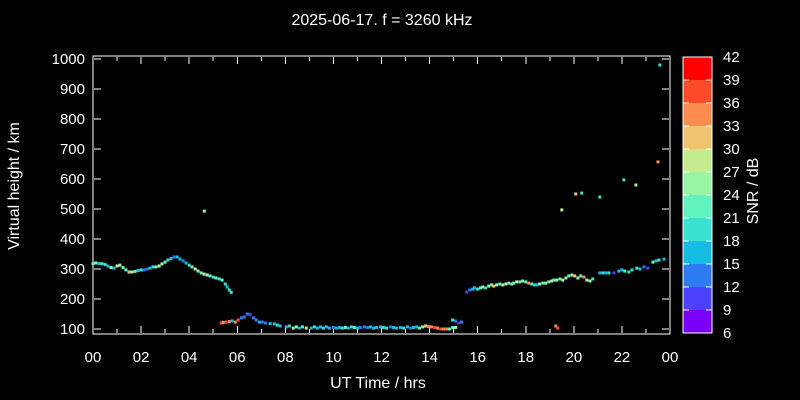  Describe the element at coordinates (731, 287) in the screenshot. I see `colorbar-tick-label: 12` at that location.